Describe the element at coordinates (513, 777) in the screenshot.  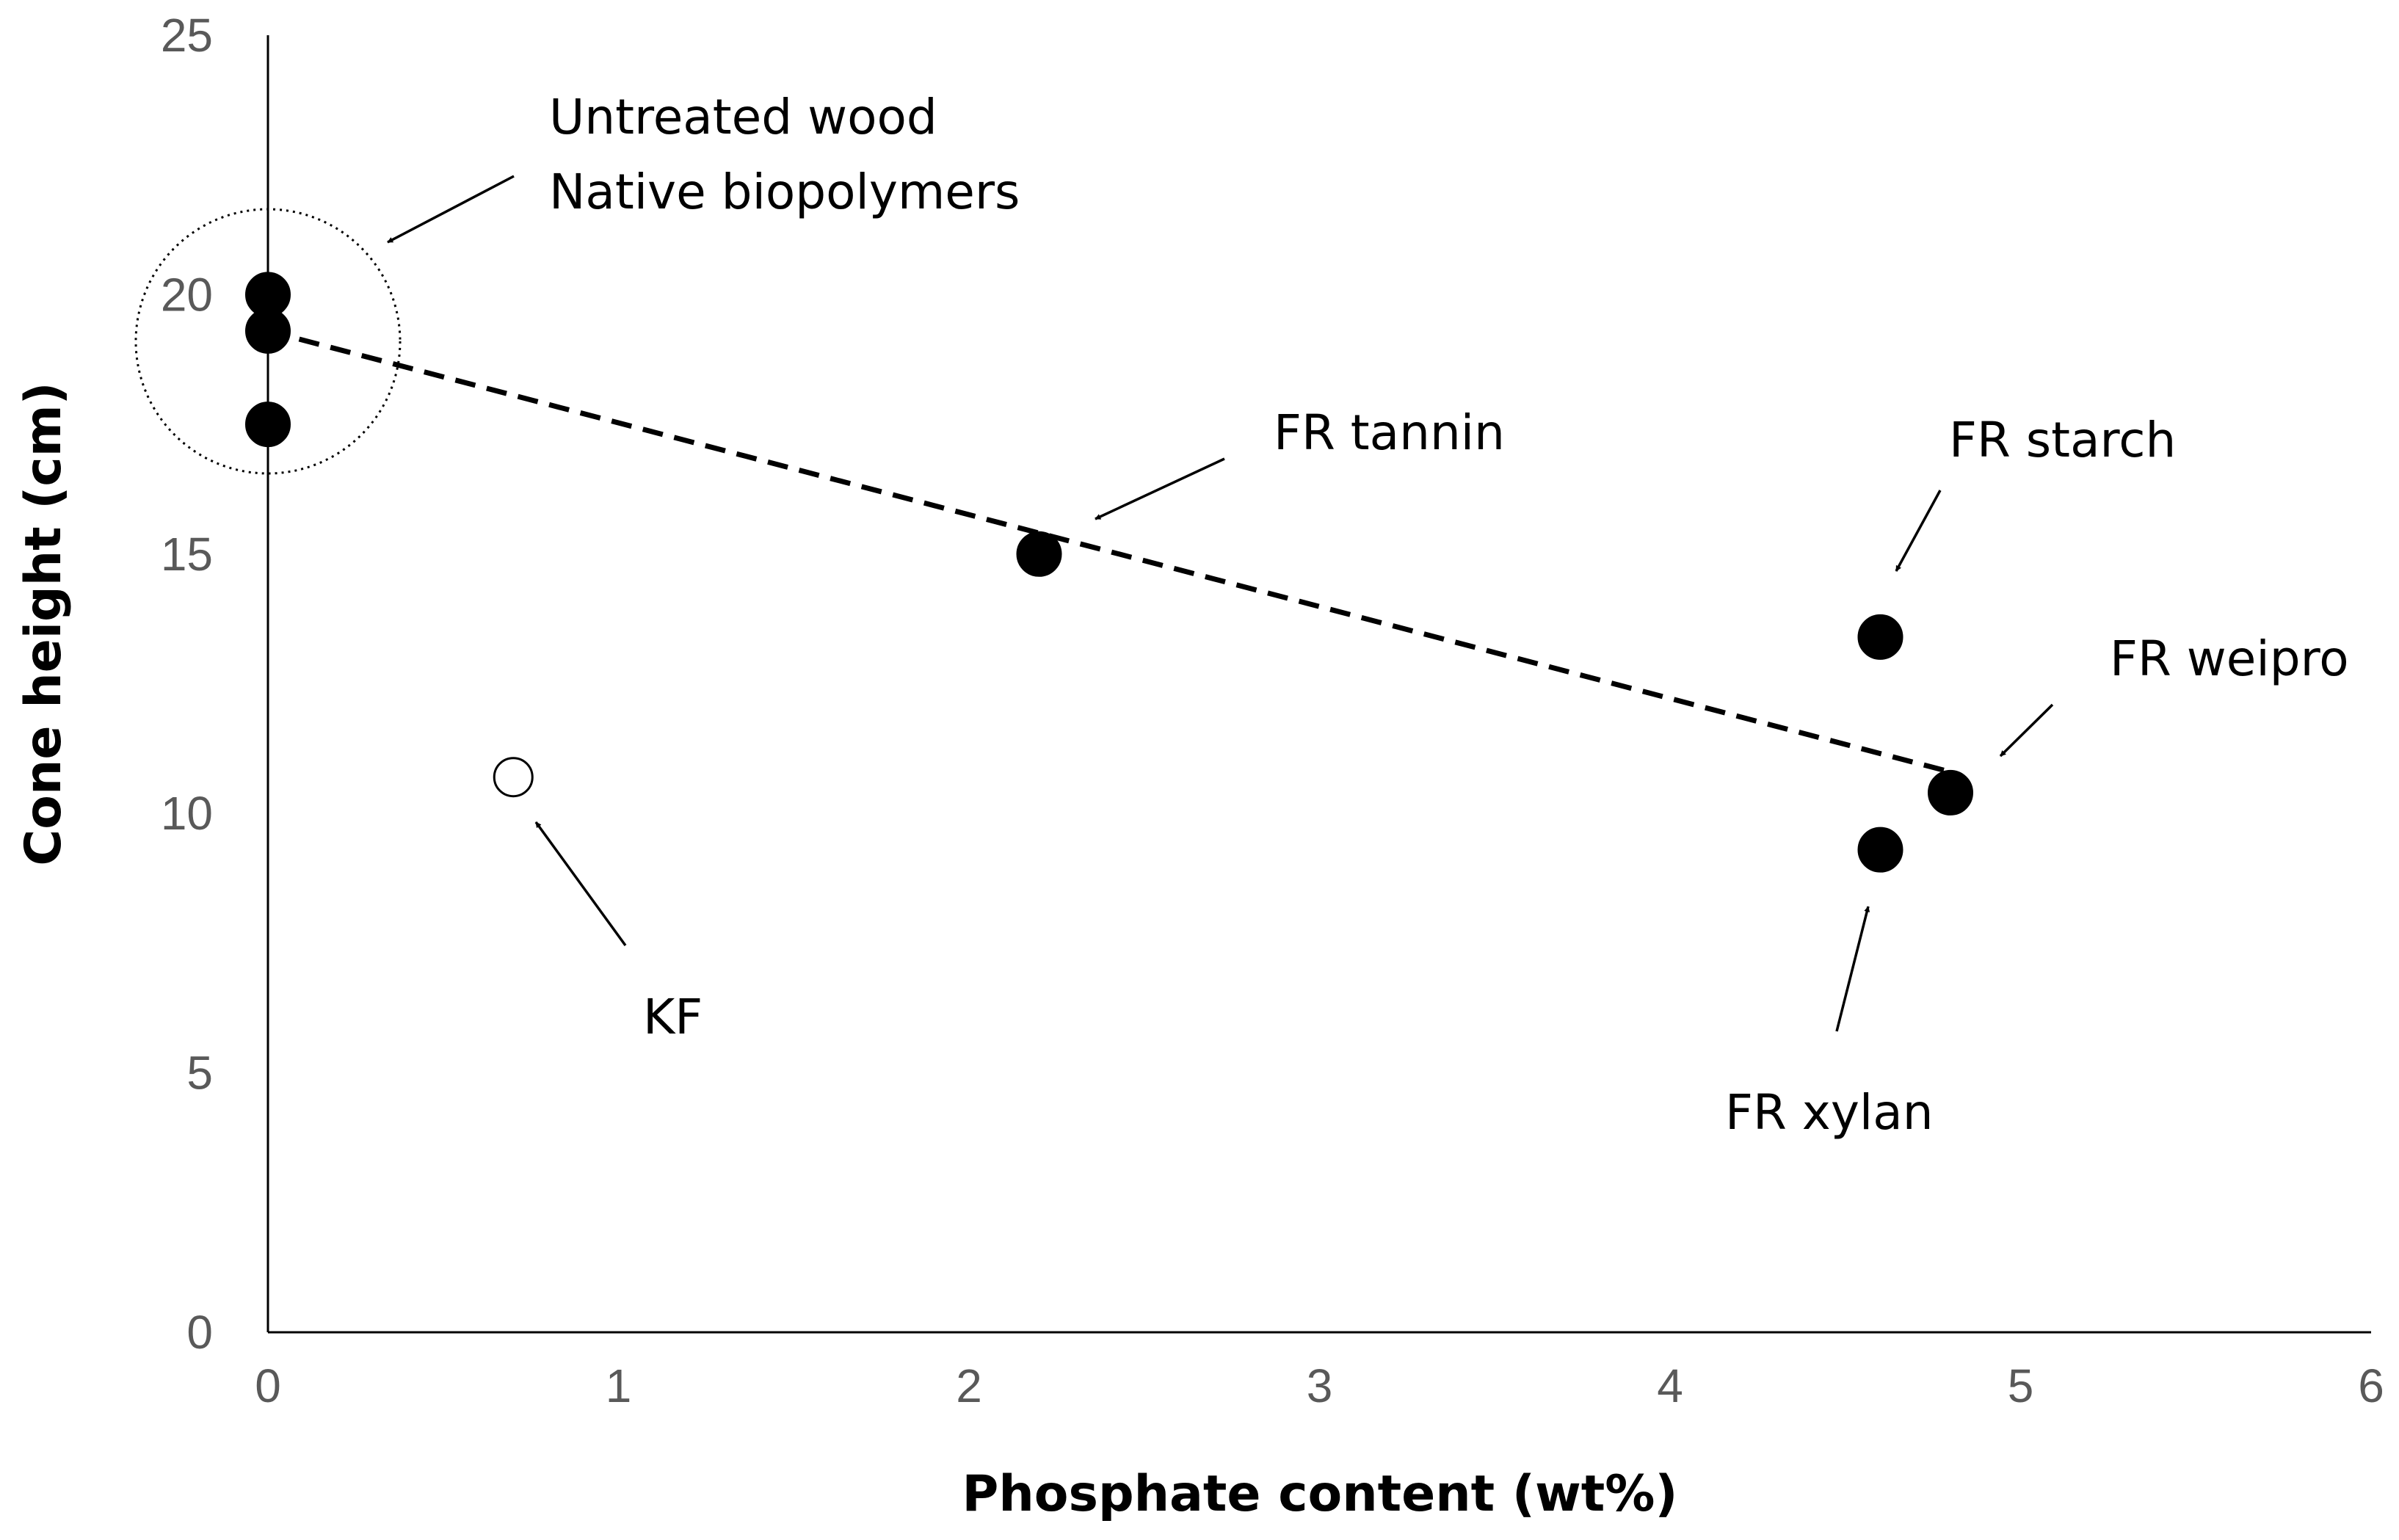
I see `data-point-hollow` at that location.